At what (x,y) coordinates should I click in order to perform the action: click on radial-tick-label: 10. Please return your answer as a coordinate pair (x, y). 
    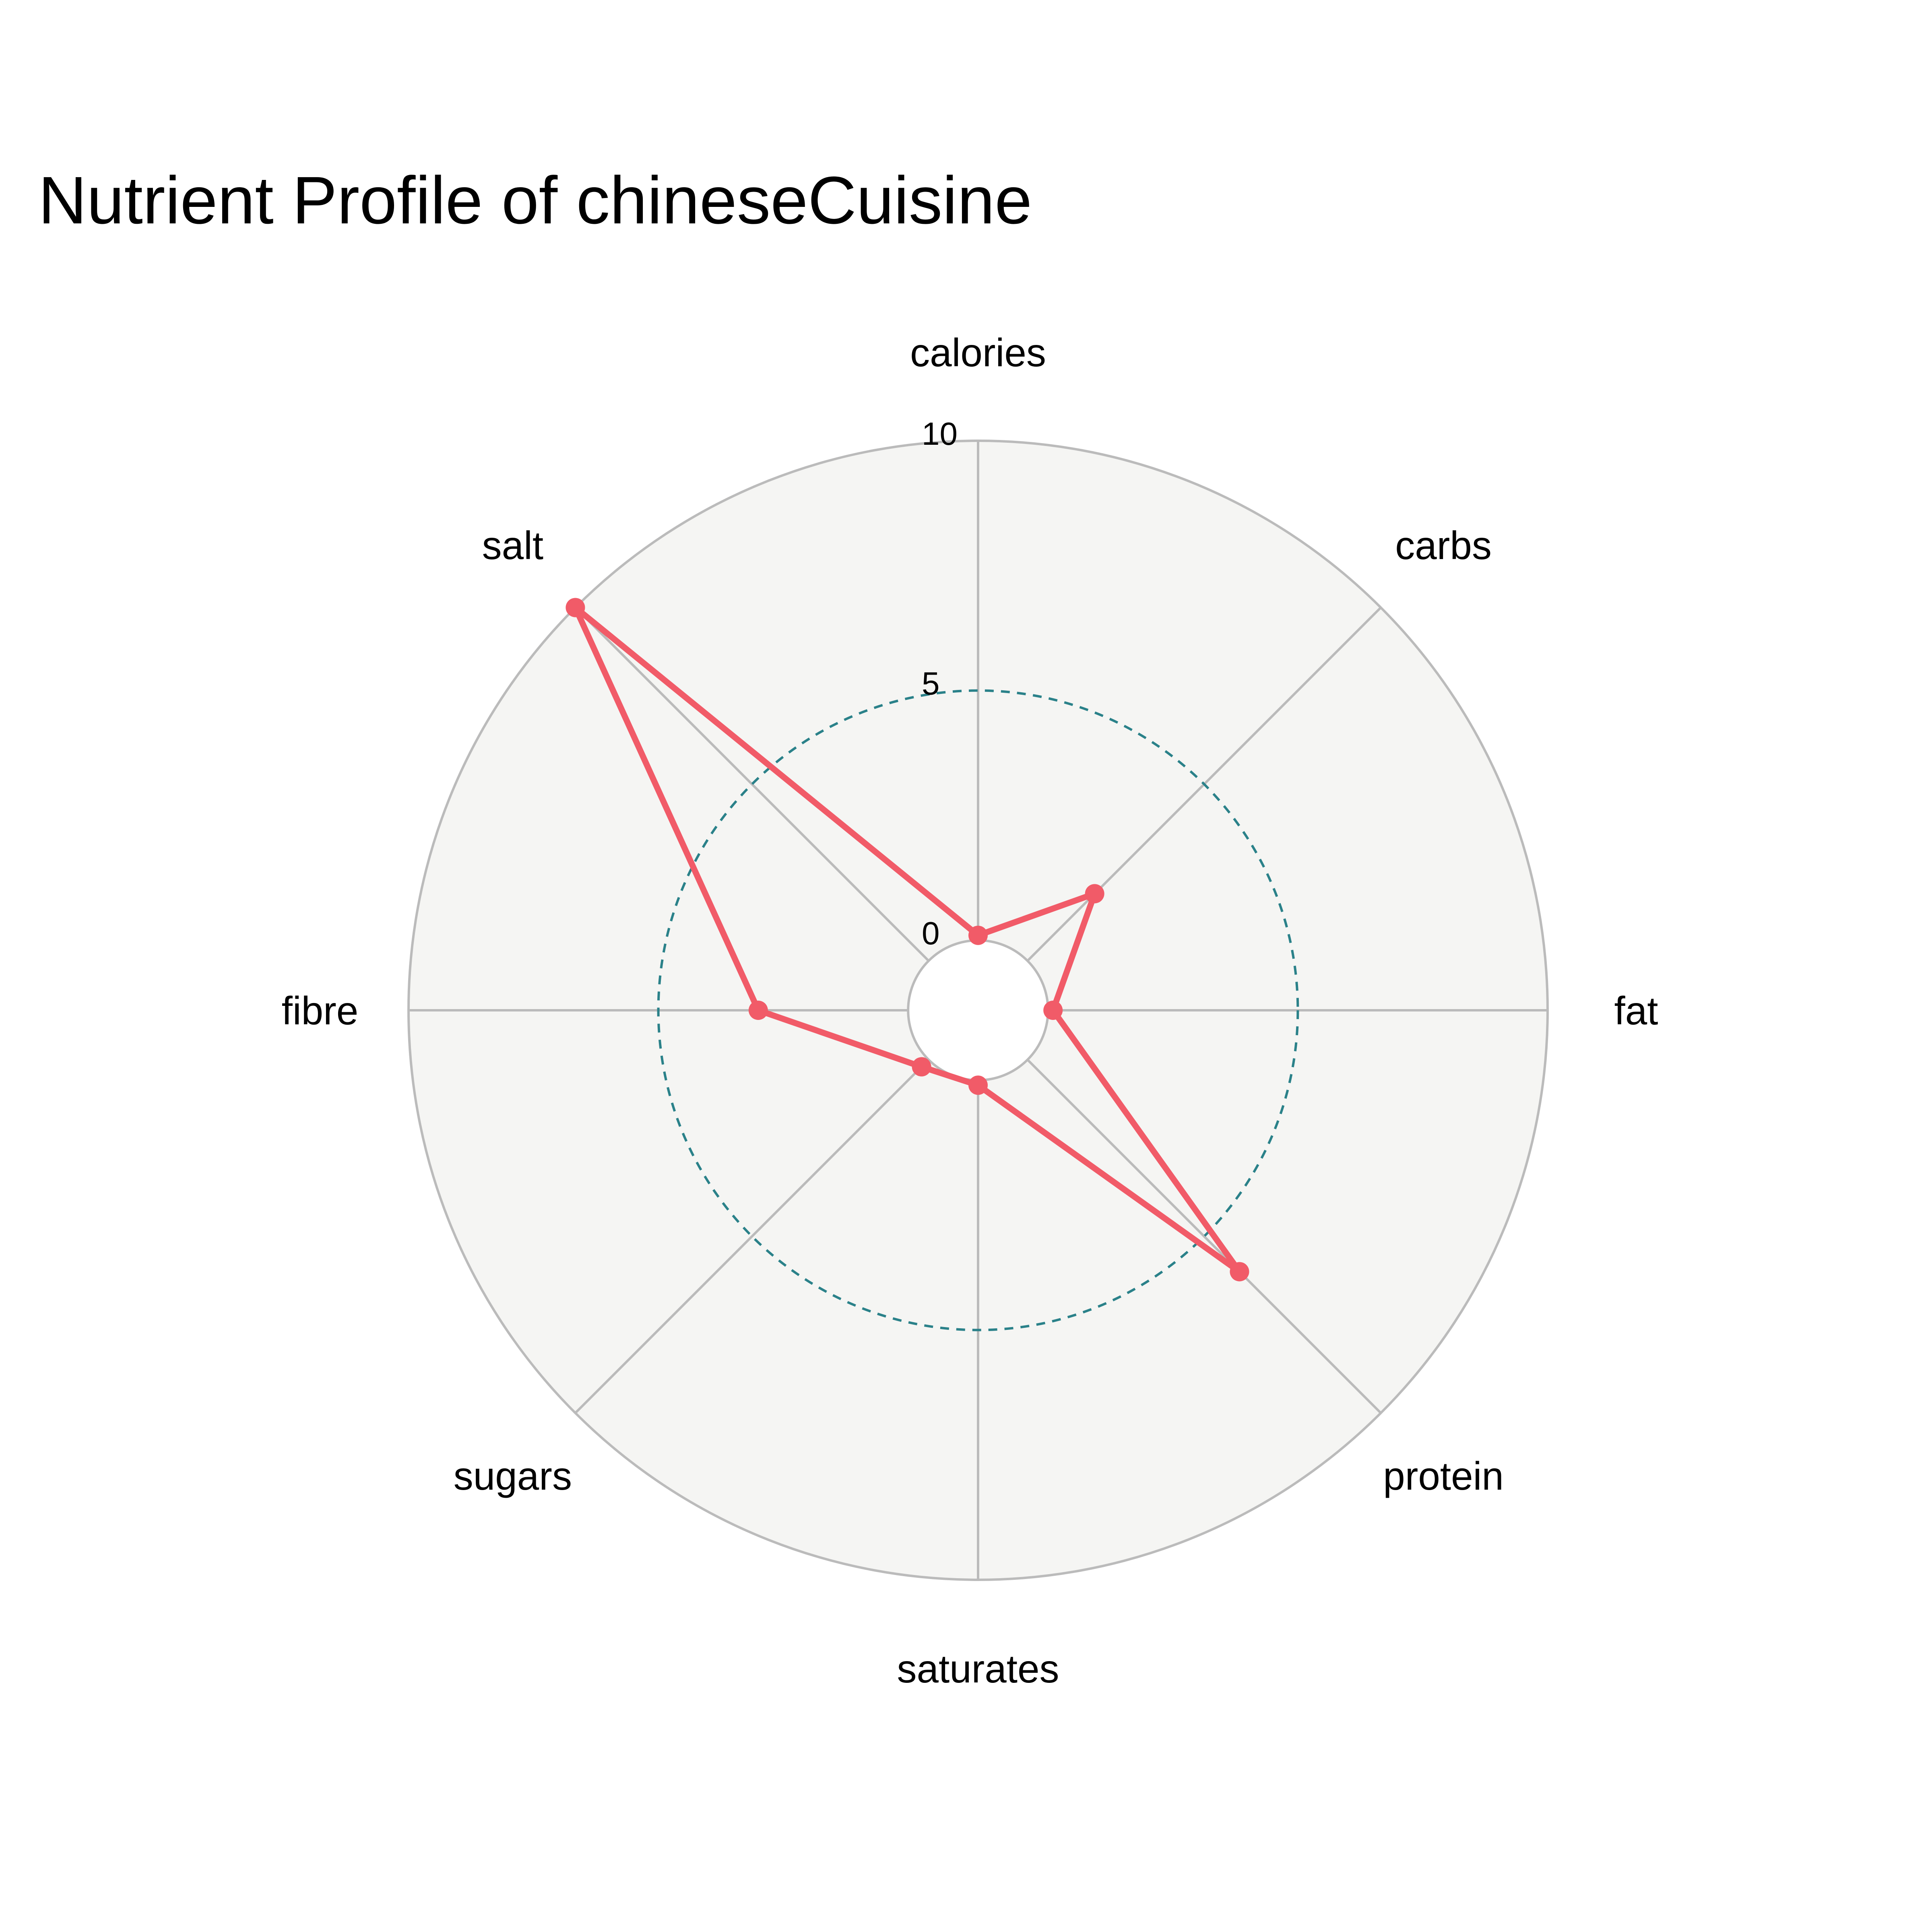
    Looking at the image, I should click on (940, 434).